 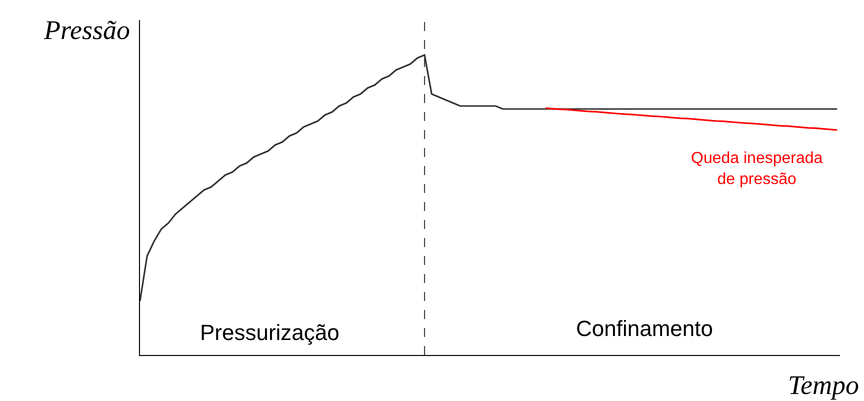 What do you see at coordinates (644, 328) in the screenshot?
I see `annotation: Confinamento` at bounding box center [644, 328].